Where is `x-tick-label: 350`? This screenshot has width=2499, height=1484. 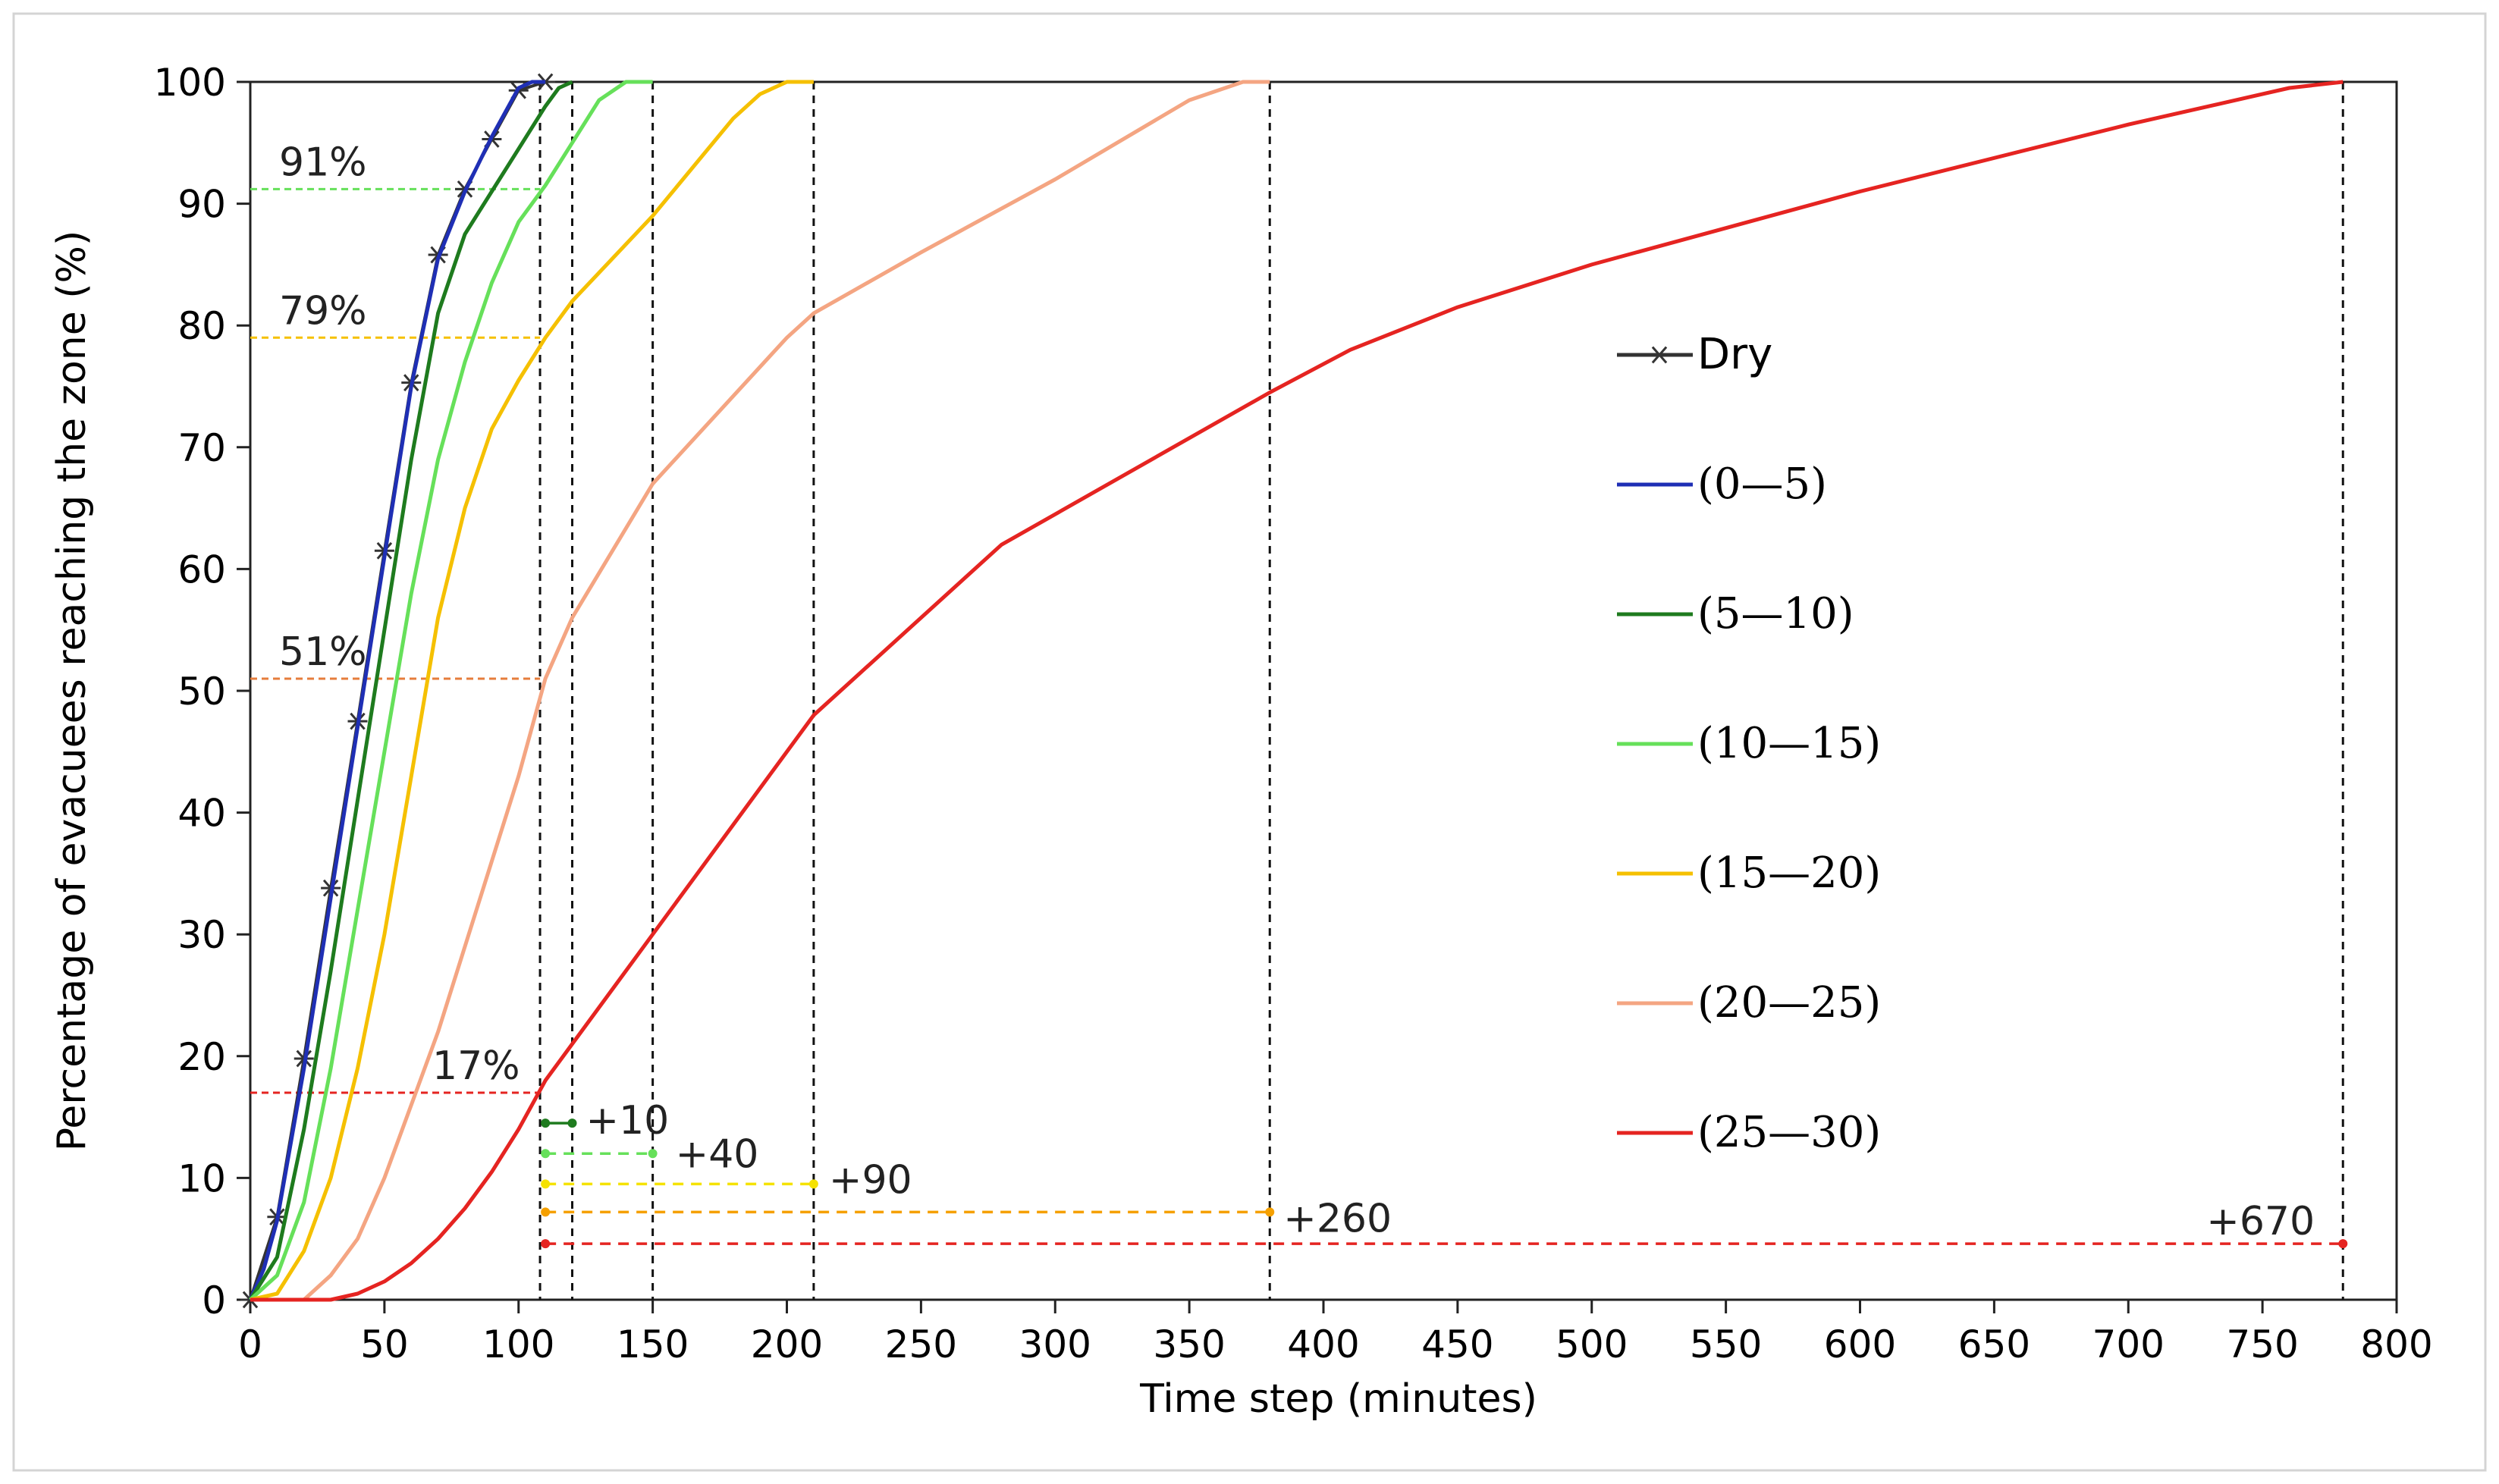
x-tick-label: 350 is located at coordinates (1189, 1344).